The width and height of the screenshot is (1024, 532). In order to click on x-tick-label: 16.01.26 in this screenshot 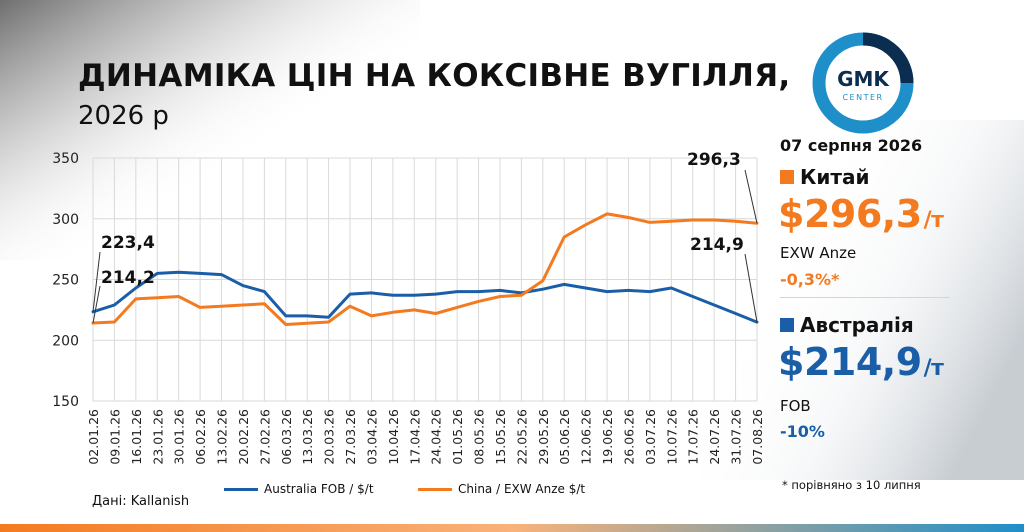, I will do `click(136, 437)`.